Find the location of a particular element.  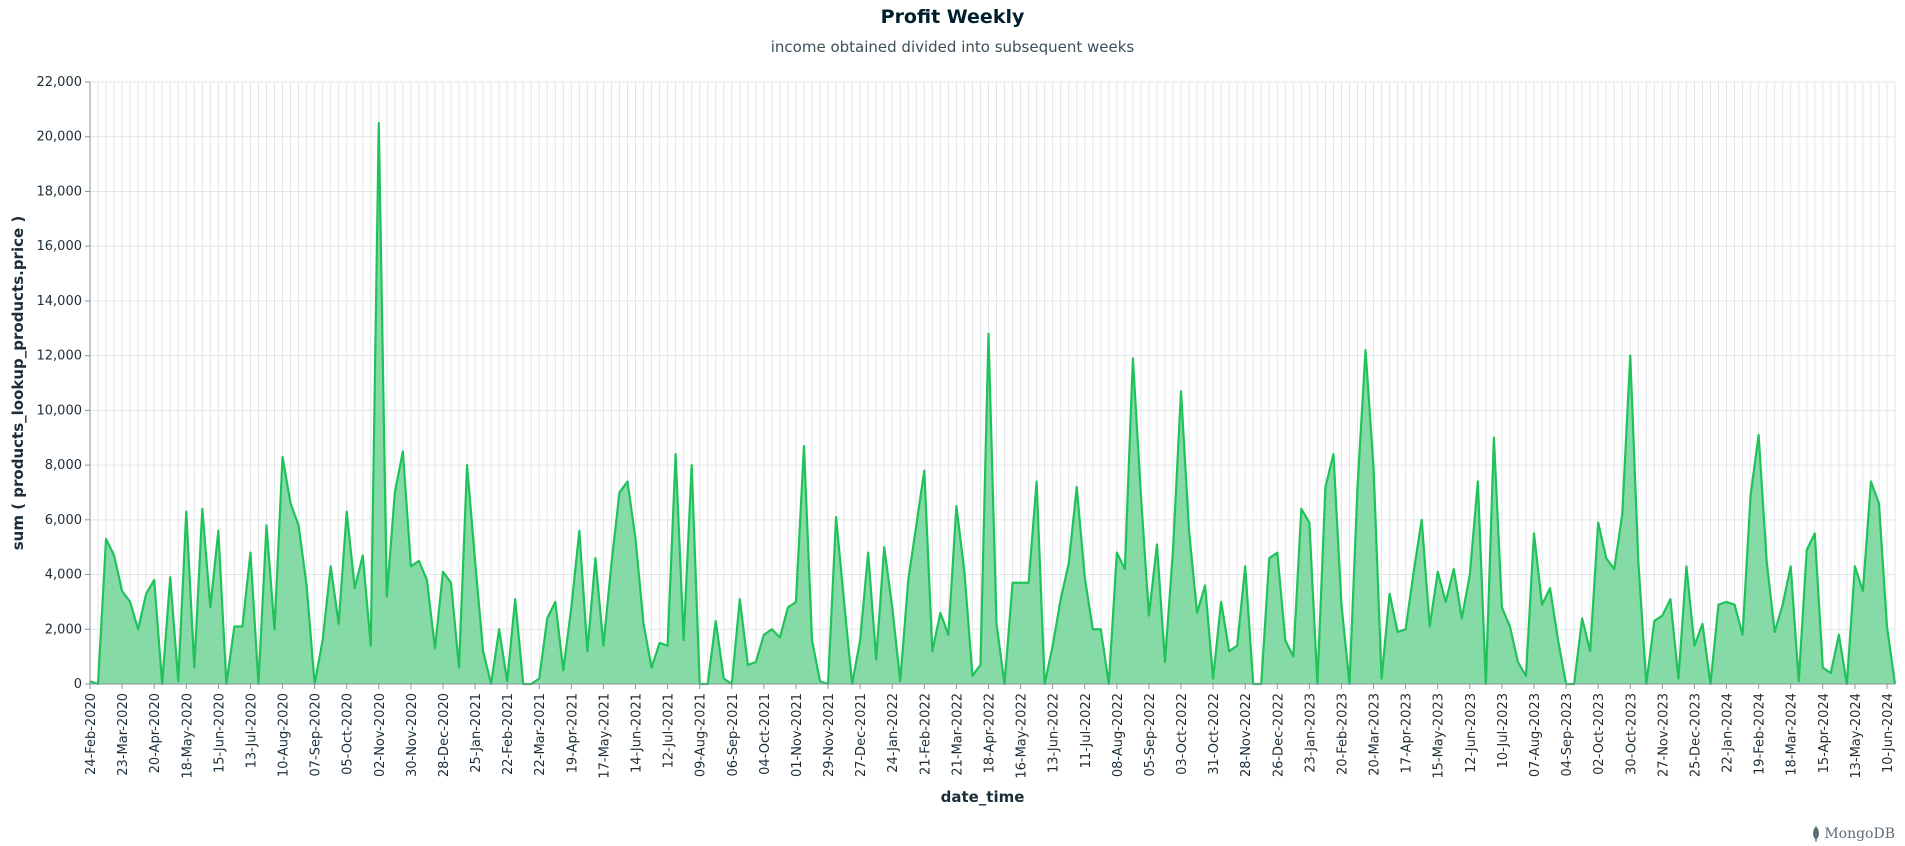

x-tick-label: 25-Dec-2023 is located at coordinates (1695, 735).